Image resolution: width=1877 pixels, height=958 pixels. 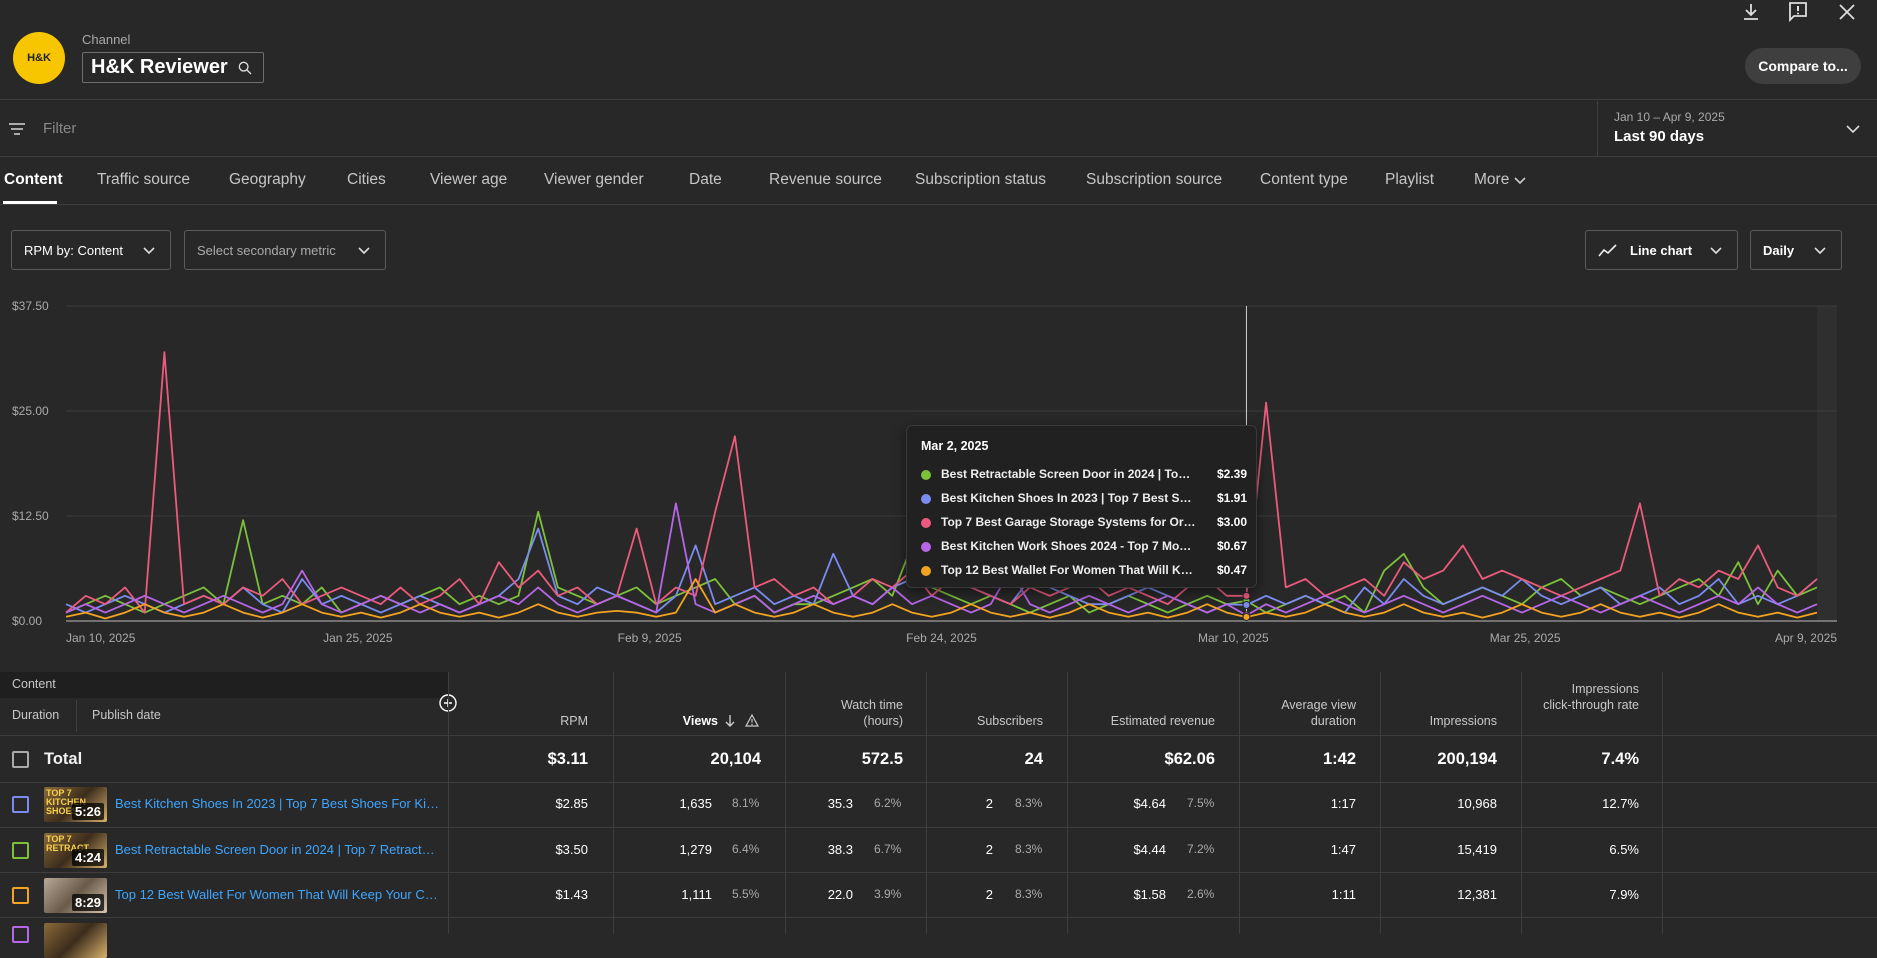 I want to click on tab-more: More, so click(x=1500, y=180).